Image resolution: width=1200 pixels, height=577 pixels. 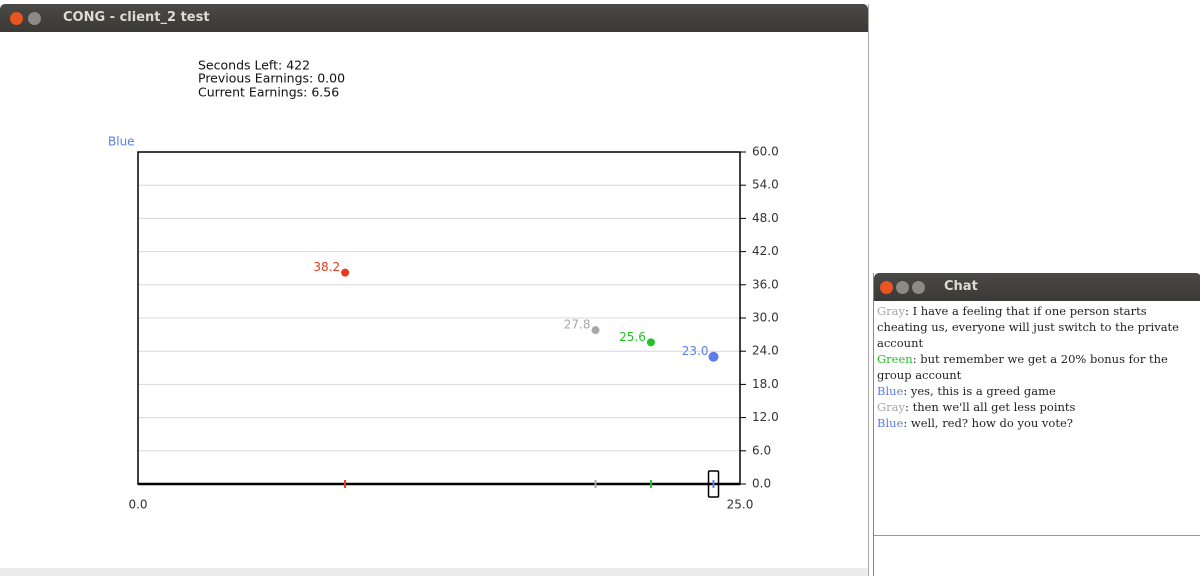 What do you see at coordinates (268, 92) in the screenshot?
I see `current-earnings: Current Earnings: 6.56` at bounding box center [268, 92].